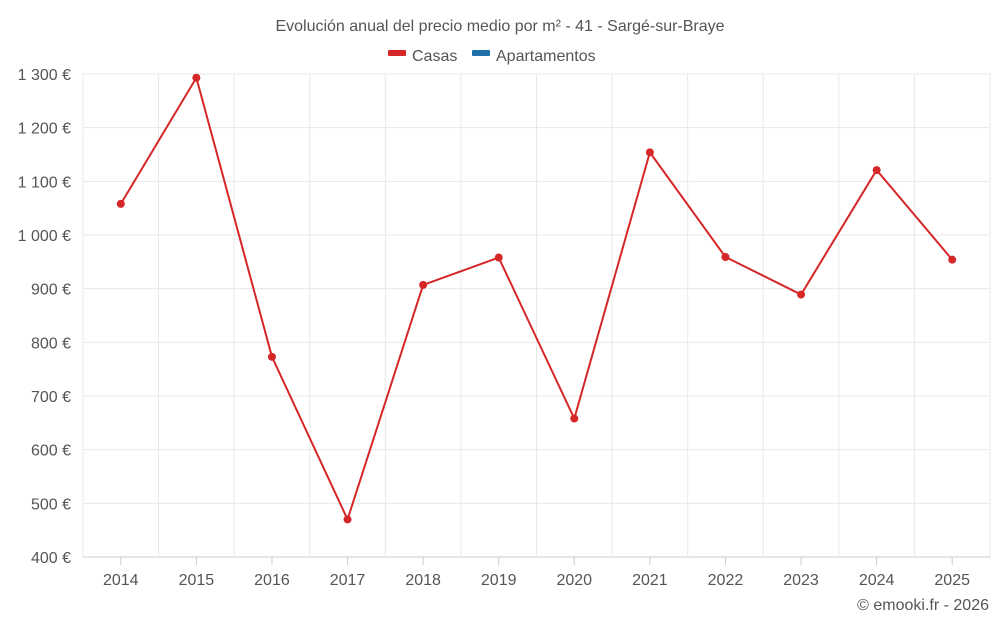 The width and height of the screenshot is (1000, 625). Describe the element at coordinates (44, 236) in the screenshot. I see `y-tick-label: 1 000 €` at that location.